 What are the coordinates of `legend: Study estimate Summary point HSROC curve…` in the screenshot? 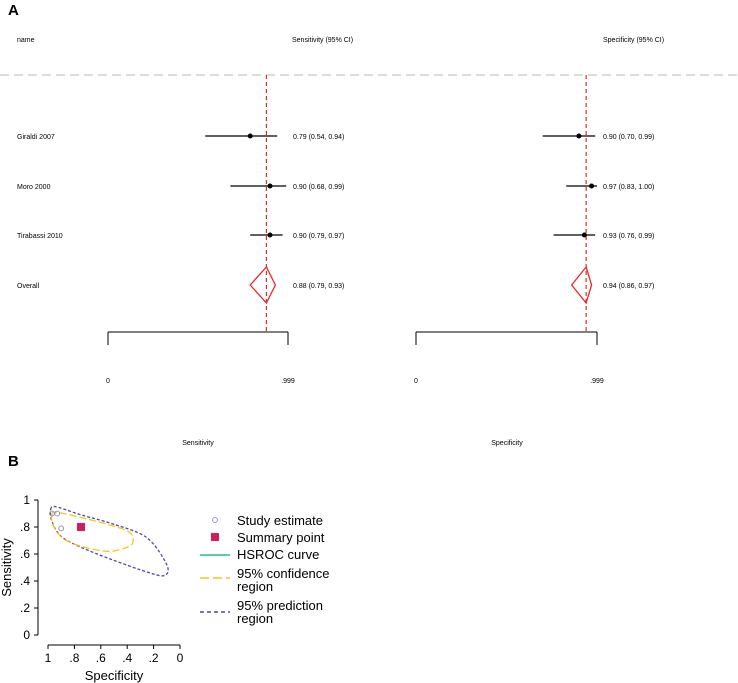 It's located at (265, 569).